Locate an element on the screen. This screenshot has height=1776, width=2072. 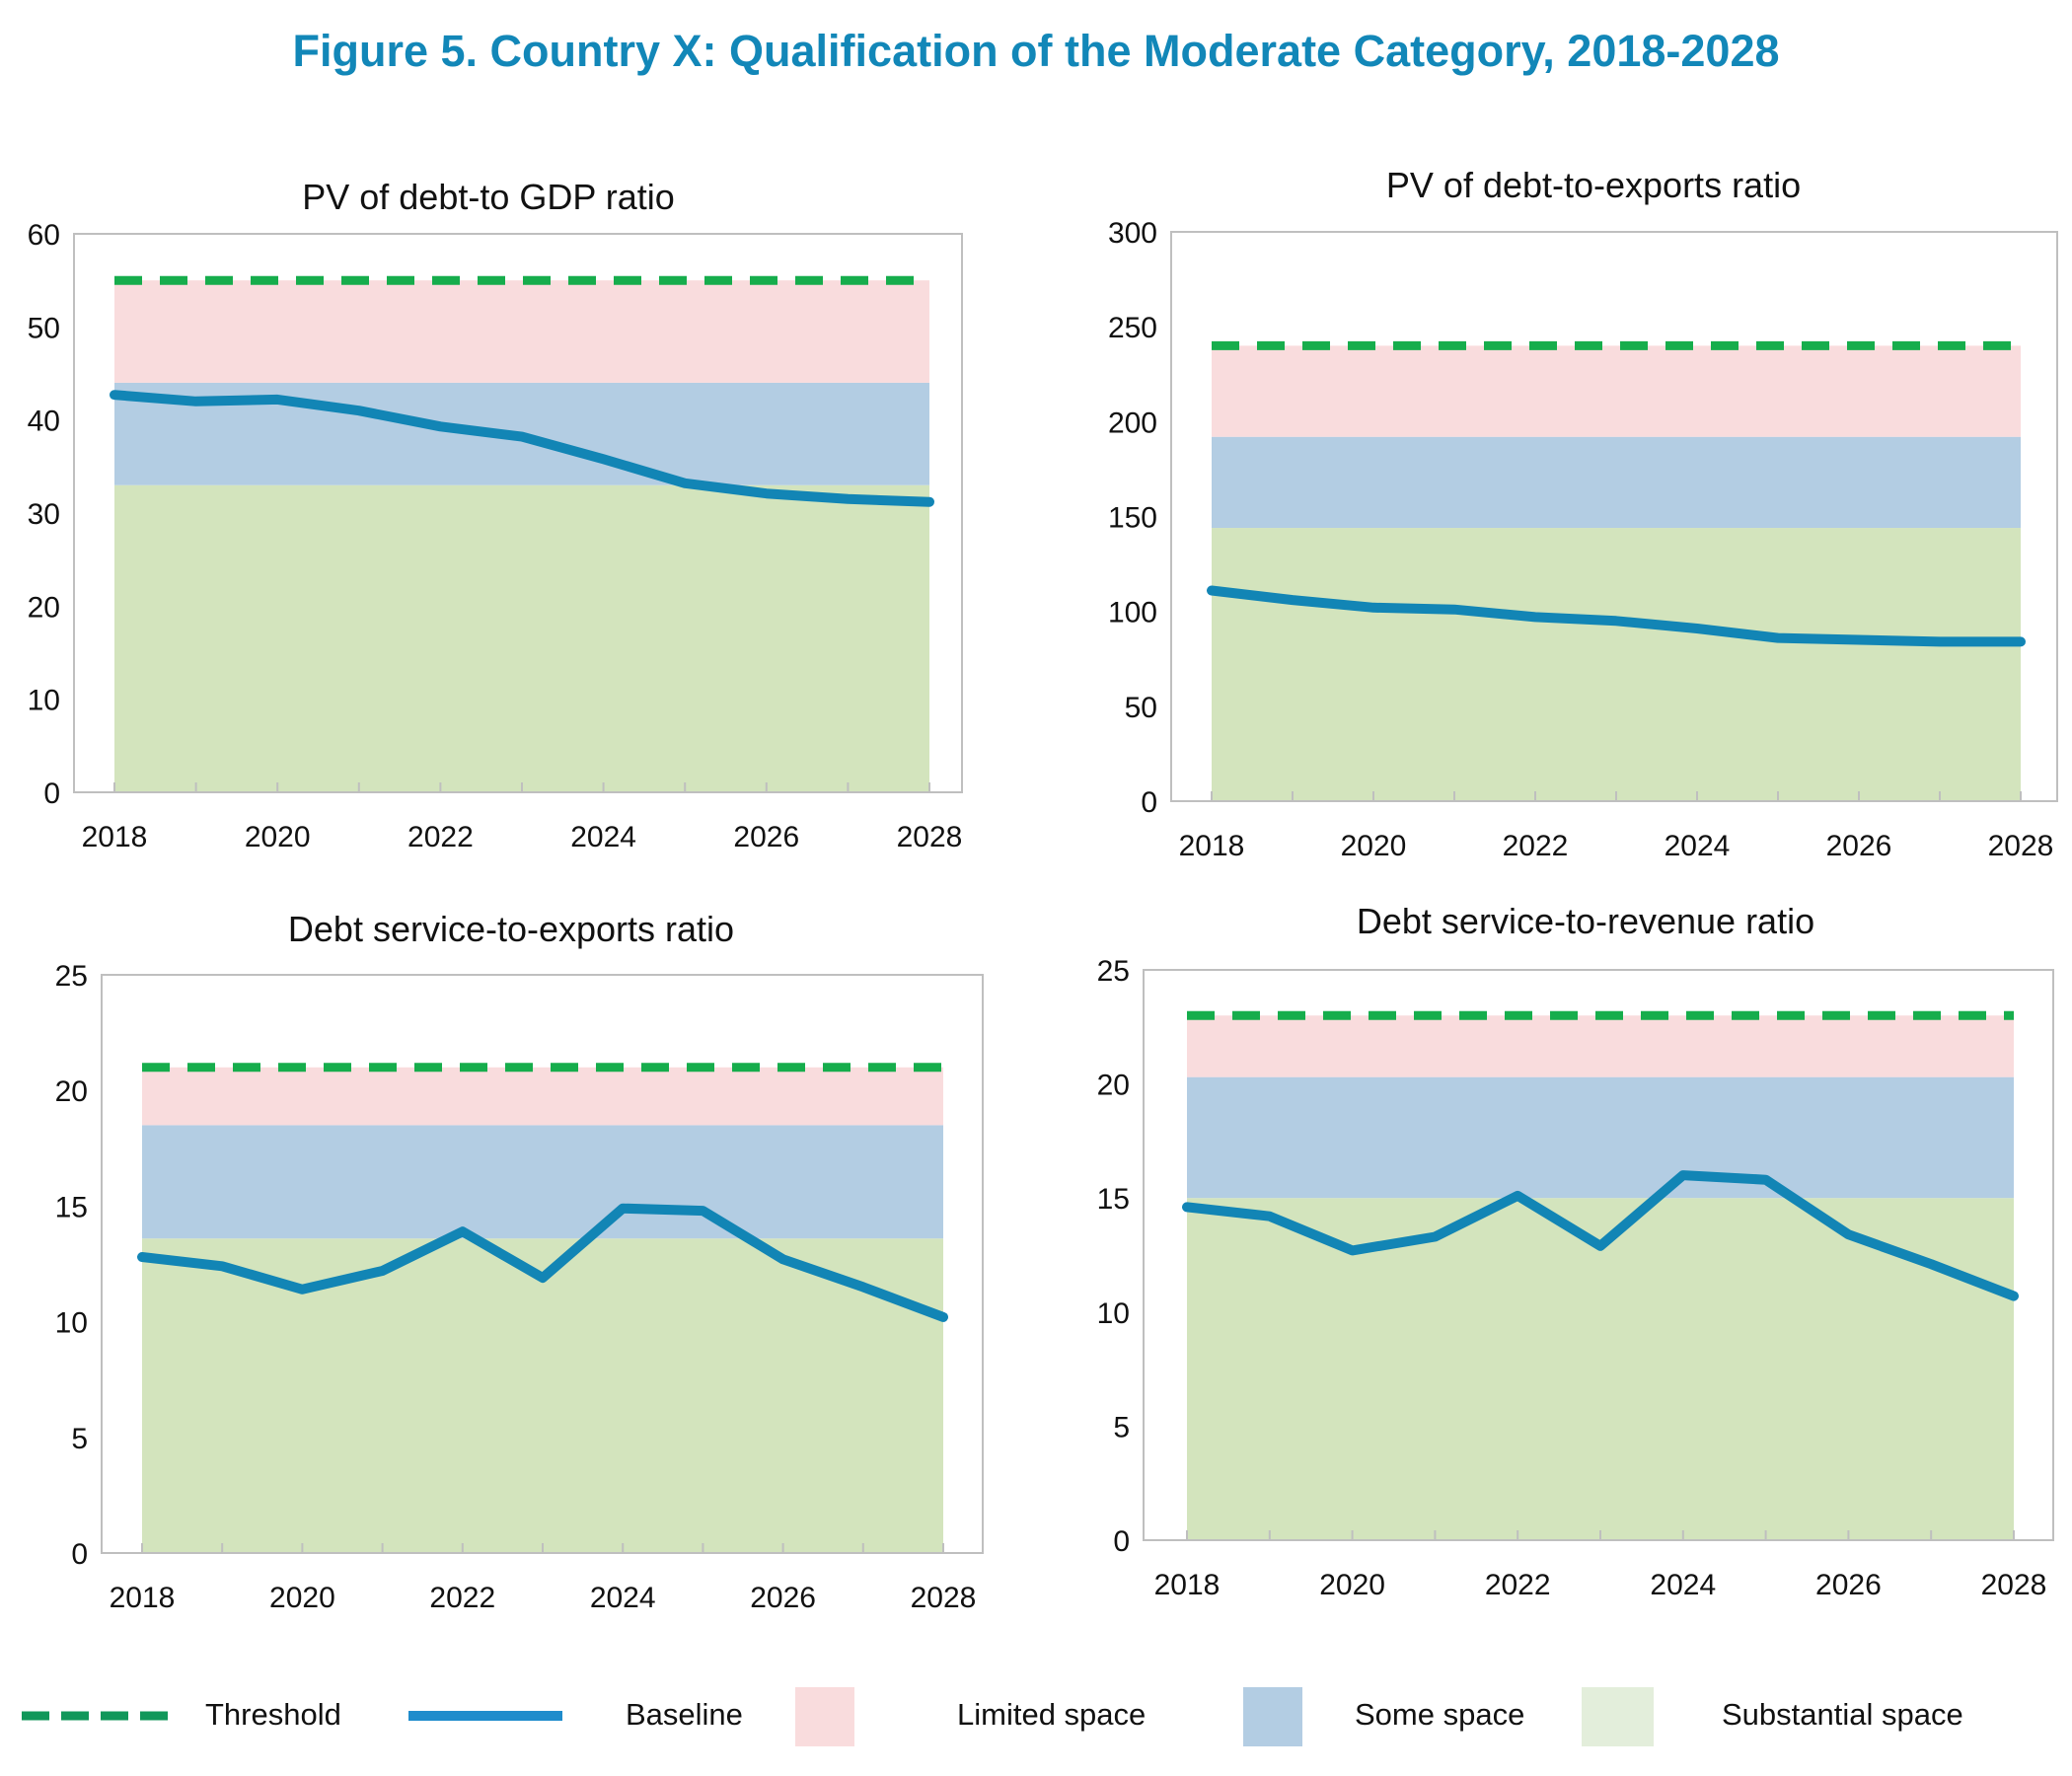
y-tick-label: 100 is located at coordinates (1133, 613).